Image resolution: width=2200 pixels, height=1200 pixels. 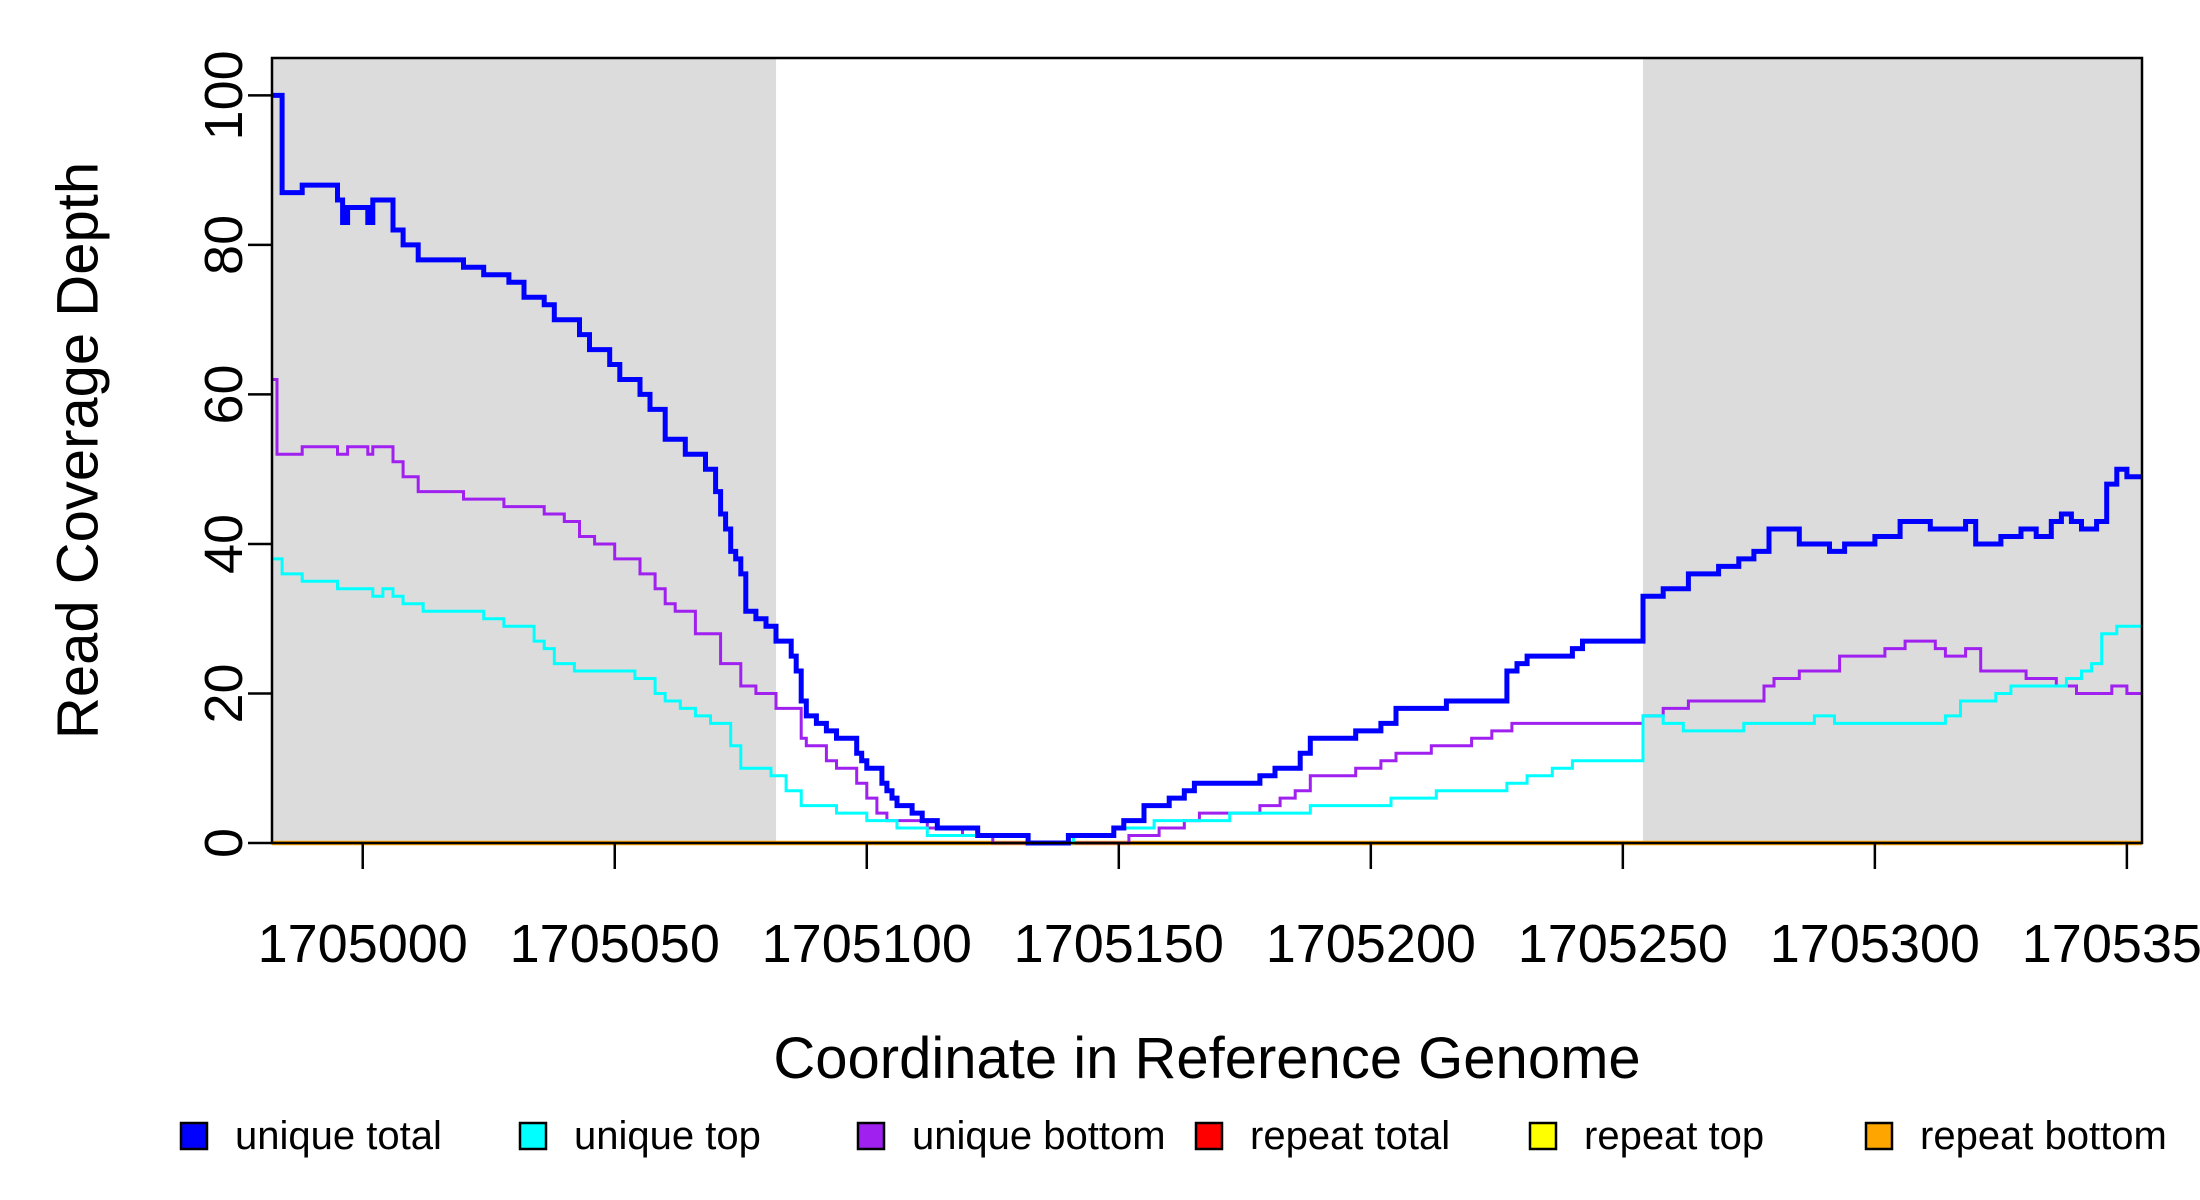 What do you see at coordinates (1039, 1136) in the screenshot?
I see `legend-label-unique-bottom: unique bottom` at bounding box center [1039, 1136].